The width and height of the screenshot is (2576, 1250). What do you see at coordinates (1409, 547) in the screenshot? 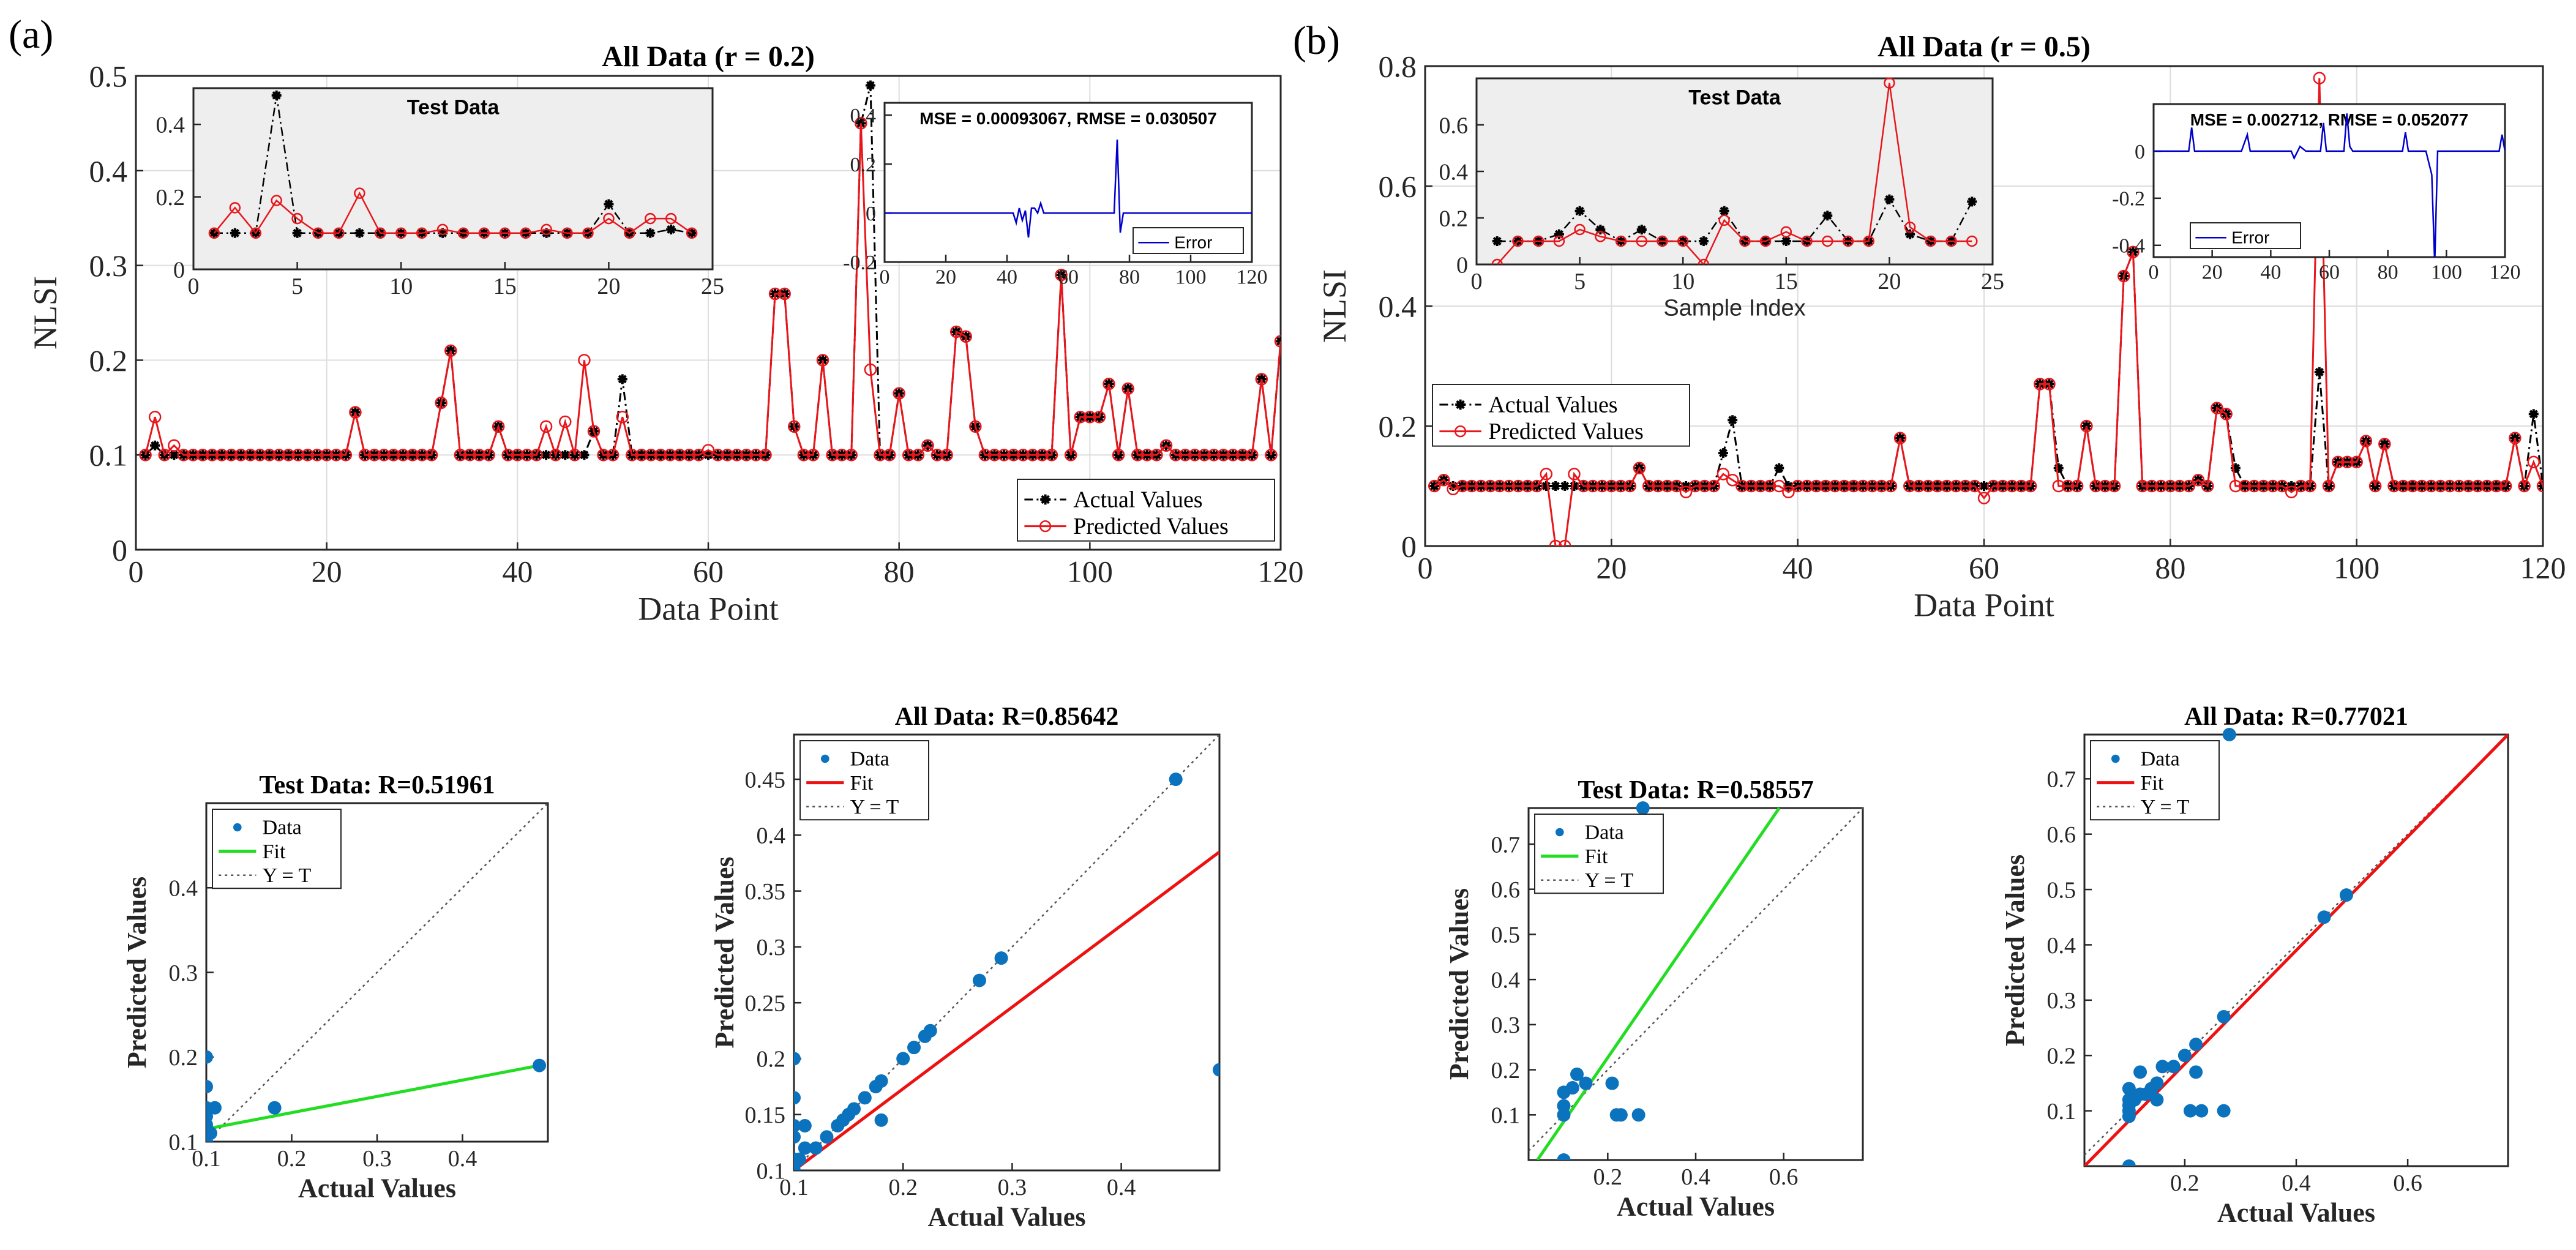
I see `b_main-ytick-label: 0` at bounding box center [1409, 547].